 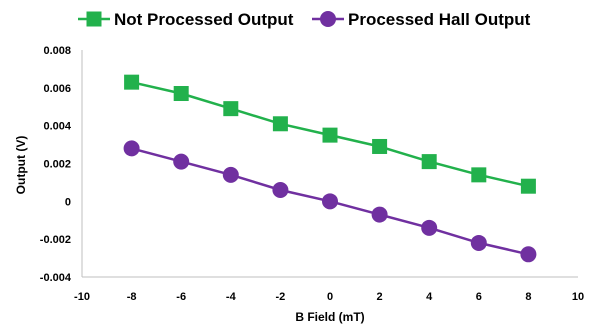 What do you see at coordinates (330, 297) in the screenshot?
I see `x-tick-label: 0` at bounding box center [330, 297].